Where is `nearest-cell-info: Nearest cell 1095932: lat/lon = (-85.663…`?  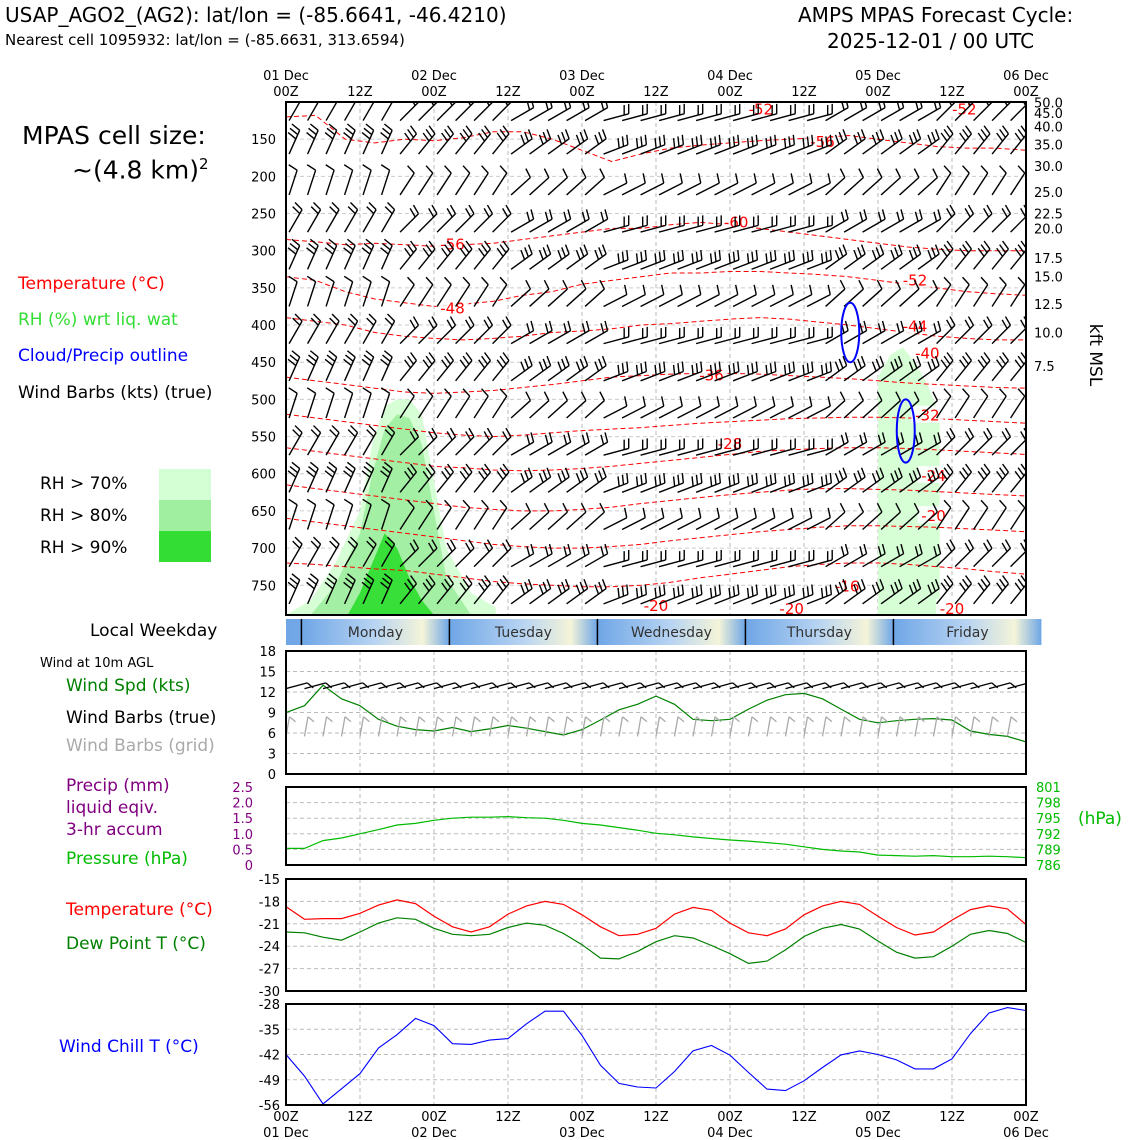 nearest-cell-info: Nearest cell 1095932: lat/lon = (-85.663… is located at coordinates (205, 40).